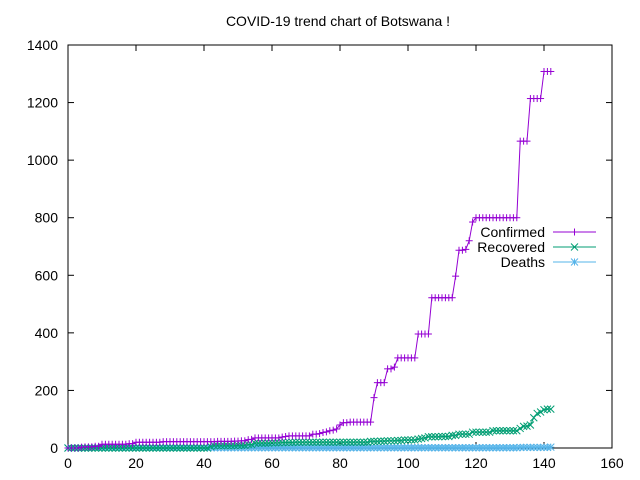 The height and width of the screenshot is (480, 640). Describe the element at coordinates (42, 103) in the screenshot. I see `y-tick-label: 1200` at that location.